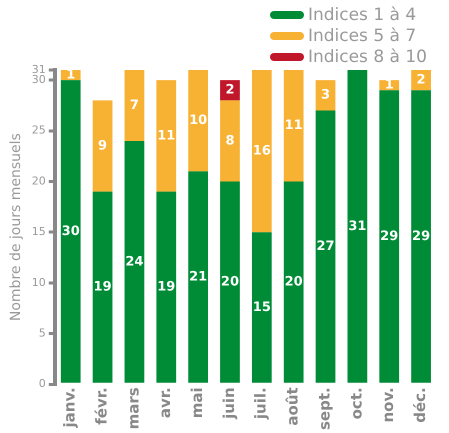  I want to click on x-tick-label: mai, so click(197, 402).